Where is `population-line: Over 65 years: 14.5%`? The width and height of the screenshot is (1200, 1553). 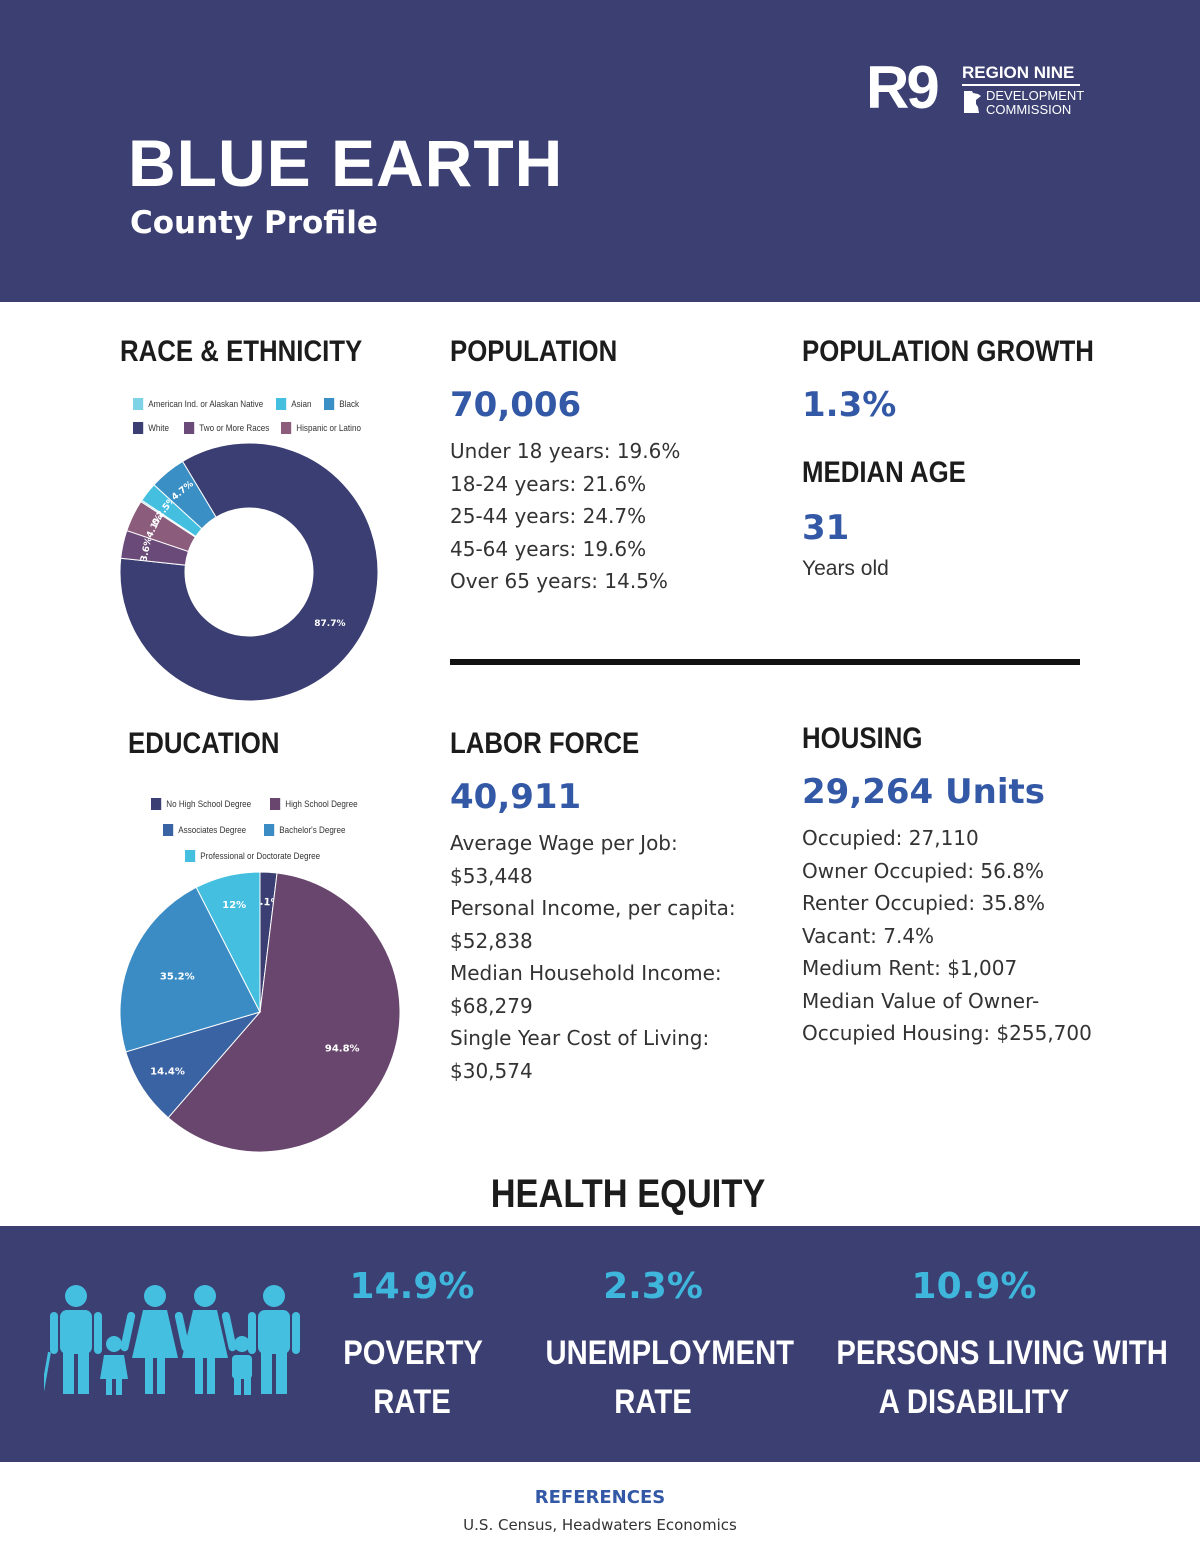
population-line: Over 65 years: 14.5% is located at coordinates (559, 581).